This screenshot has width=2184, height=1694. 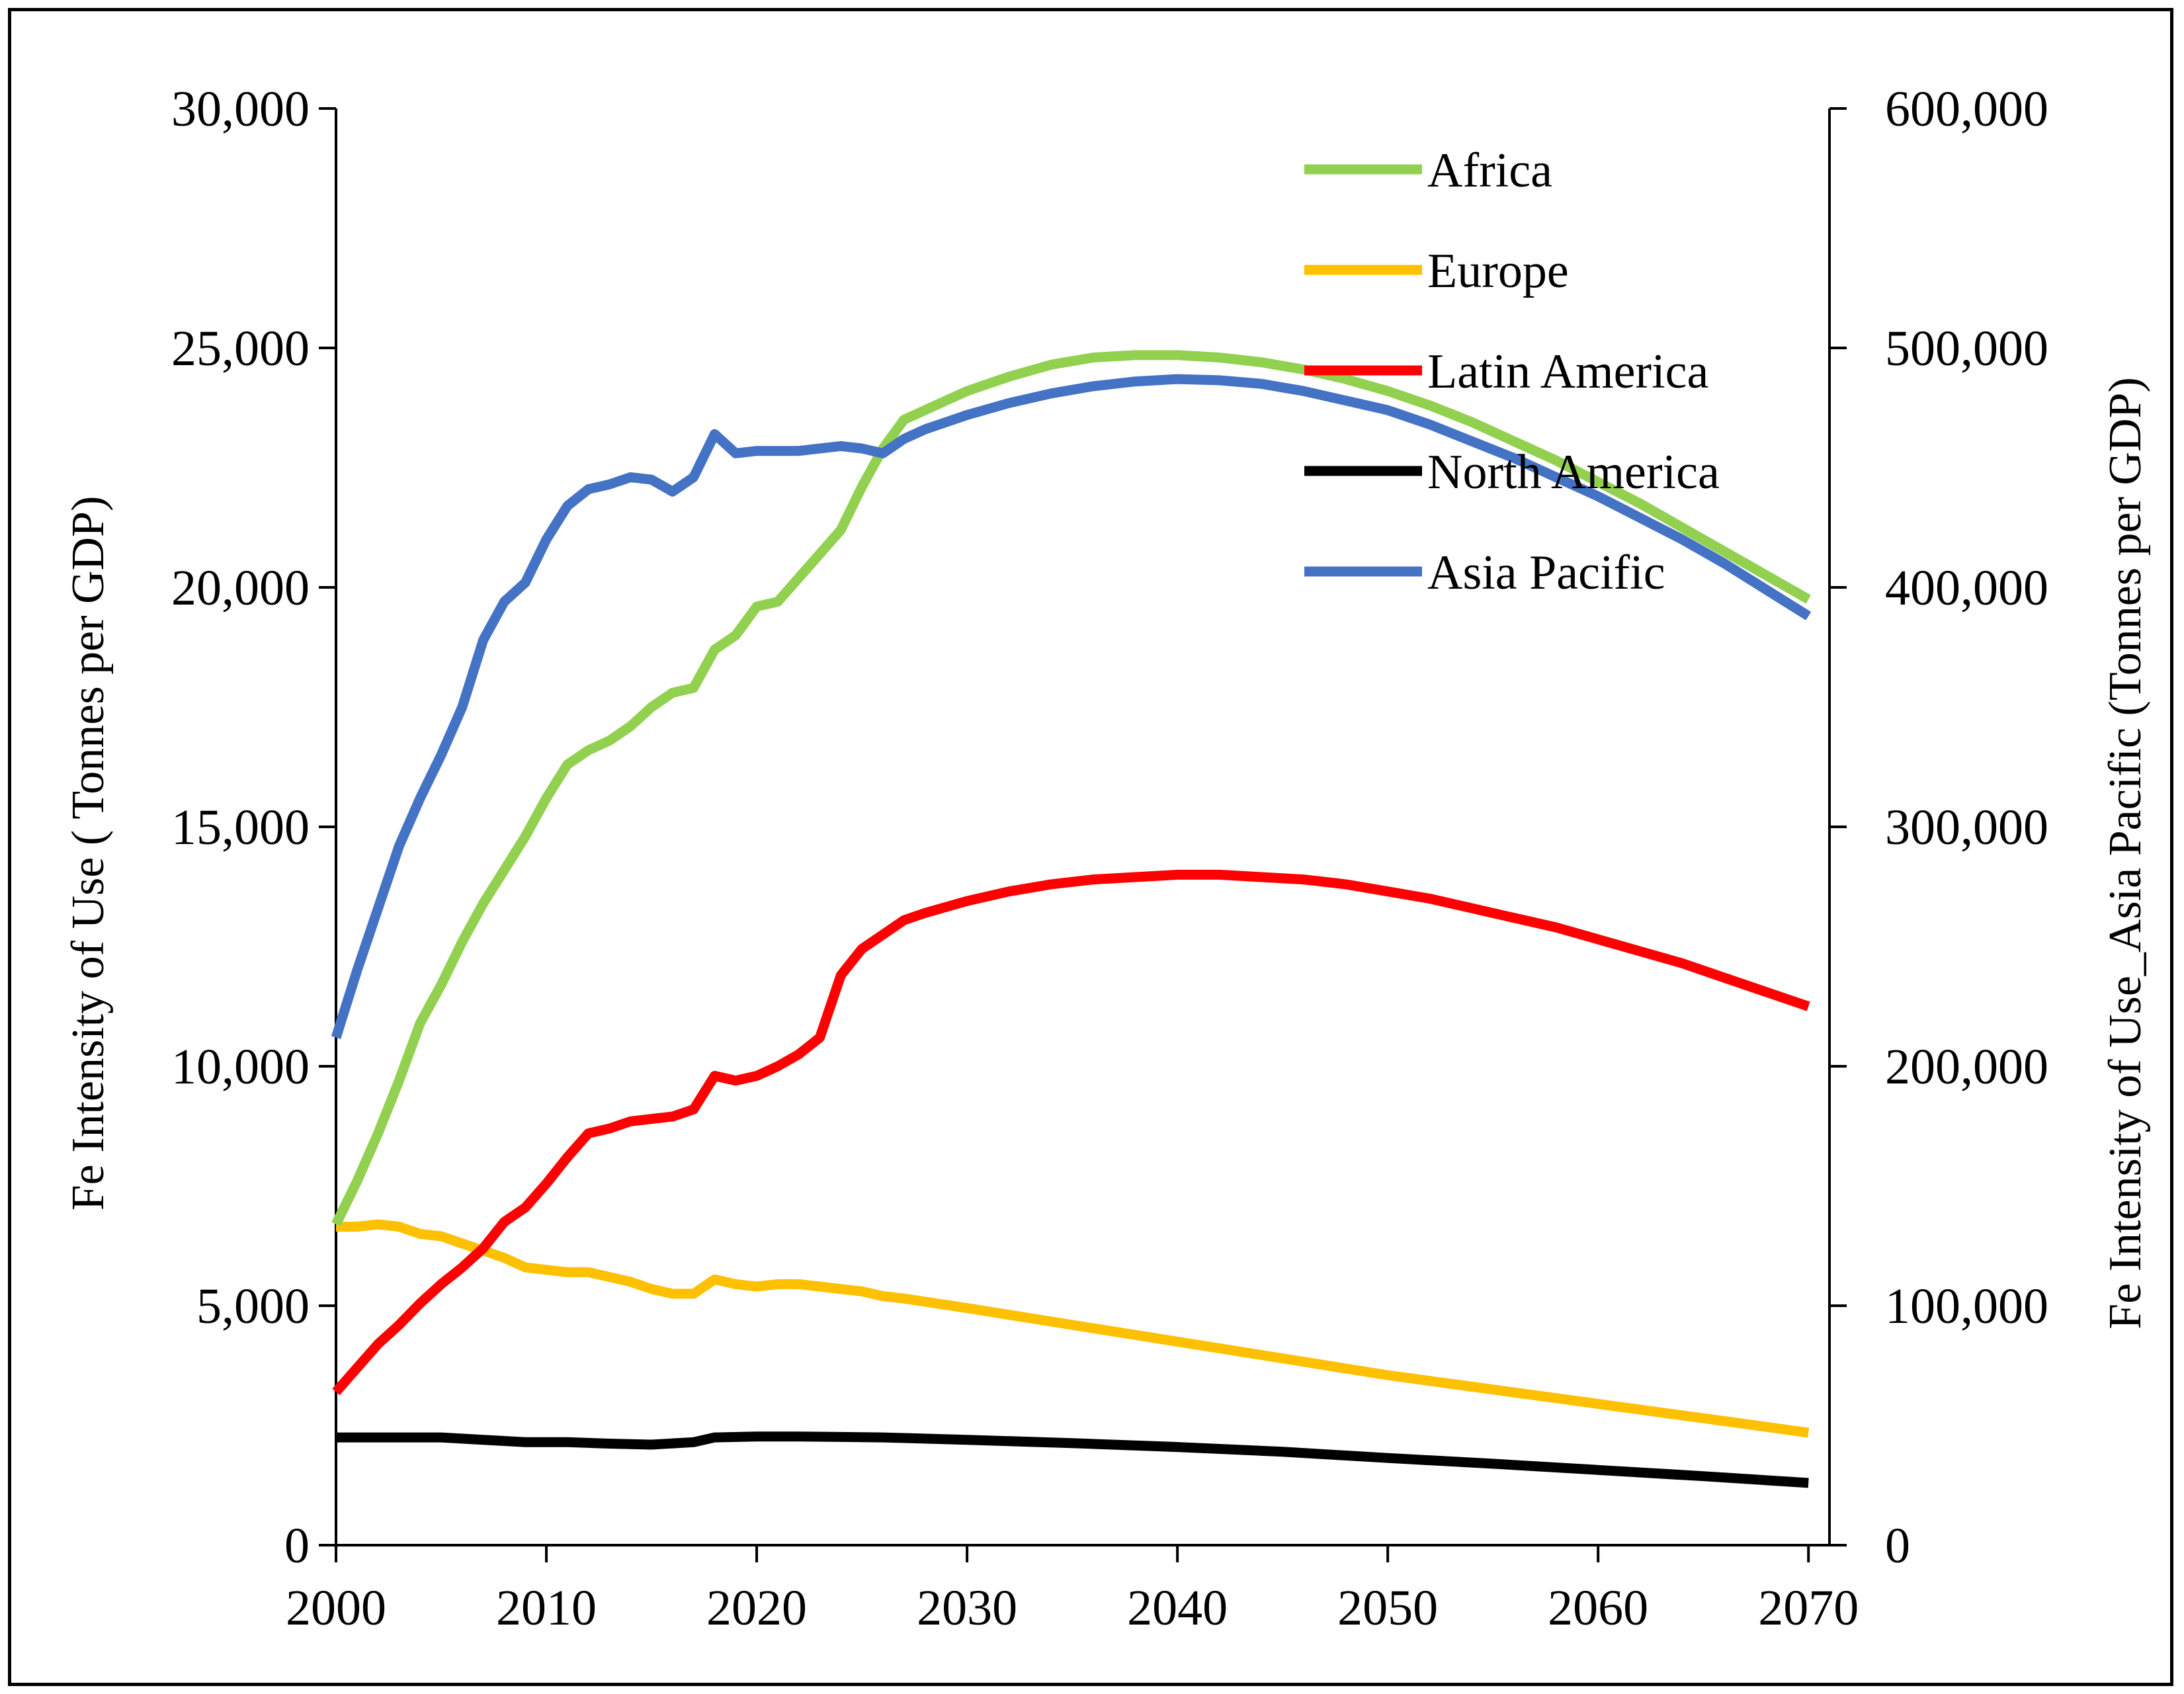 I want to click on x-tick-label: 2050, so click(x=1387, y=1608).